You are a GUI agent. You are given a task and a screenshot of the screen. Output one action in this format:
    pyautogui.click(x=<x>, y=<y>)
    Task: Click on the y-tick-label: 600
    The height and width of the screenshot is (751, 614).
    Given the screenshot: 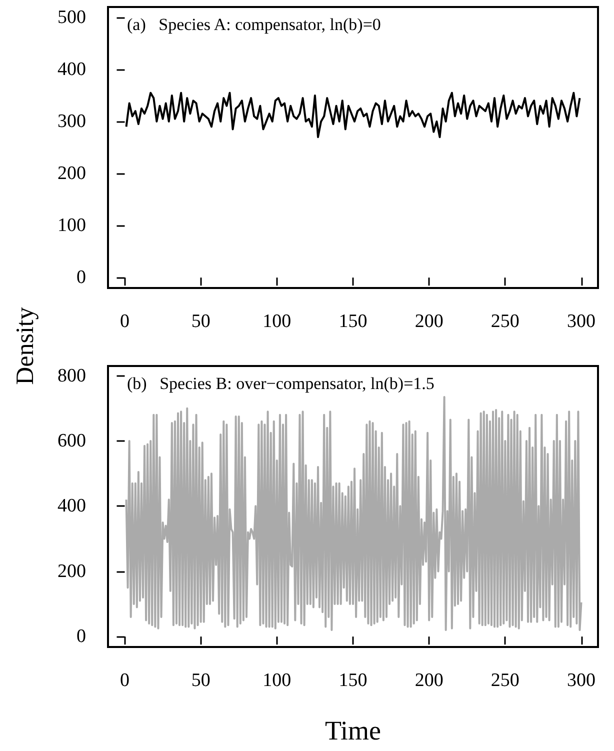 What is the action you would take?
    pyautogui.click(x=72, y=441)
    